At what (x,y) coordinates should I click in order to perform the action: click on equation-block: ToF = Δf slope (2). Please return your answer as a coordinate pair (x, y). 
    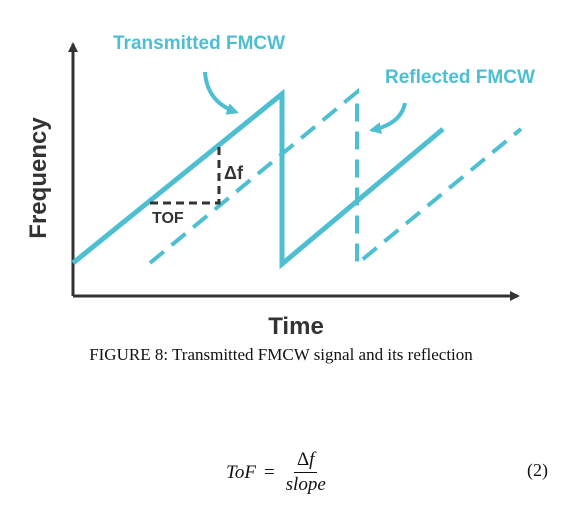
    Looking at the image, I should click on (281, 478).